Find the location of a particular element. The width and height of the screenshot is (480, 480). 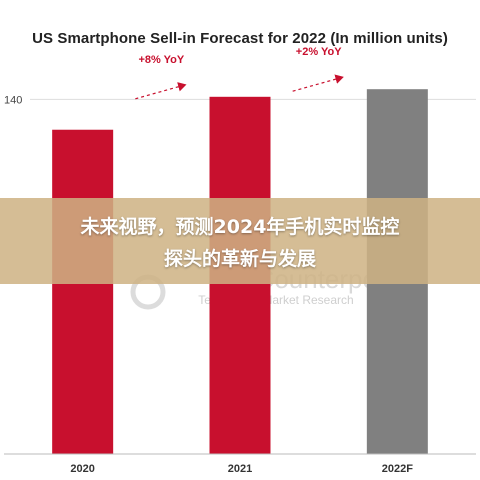

y-tick-label: 140 is located at coordinates (13, 100).